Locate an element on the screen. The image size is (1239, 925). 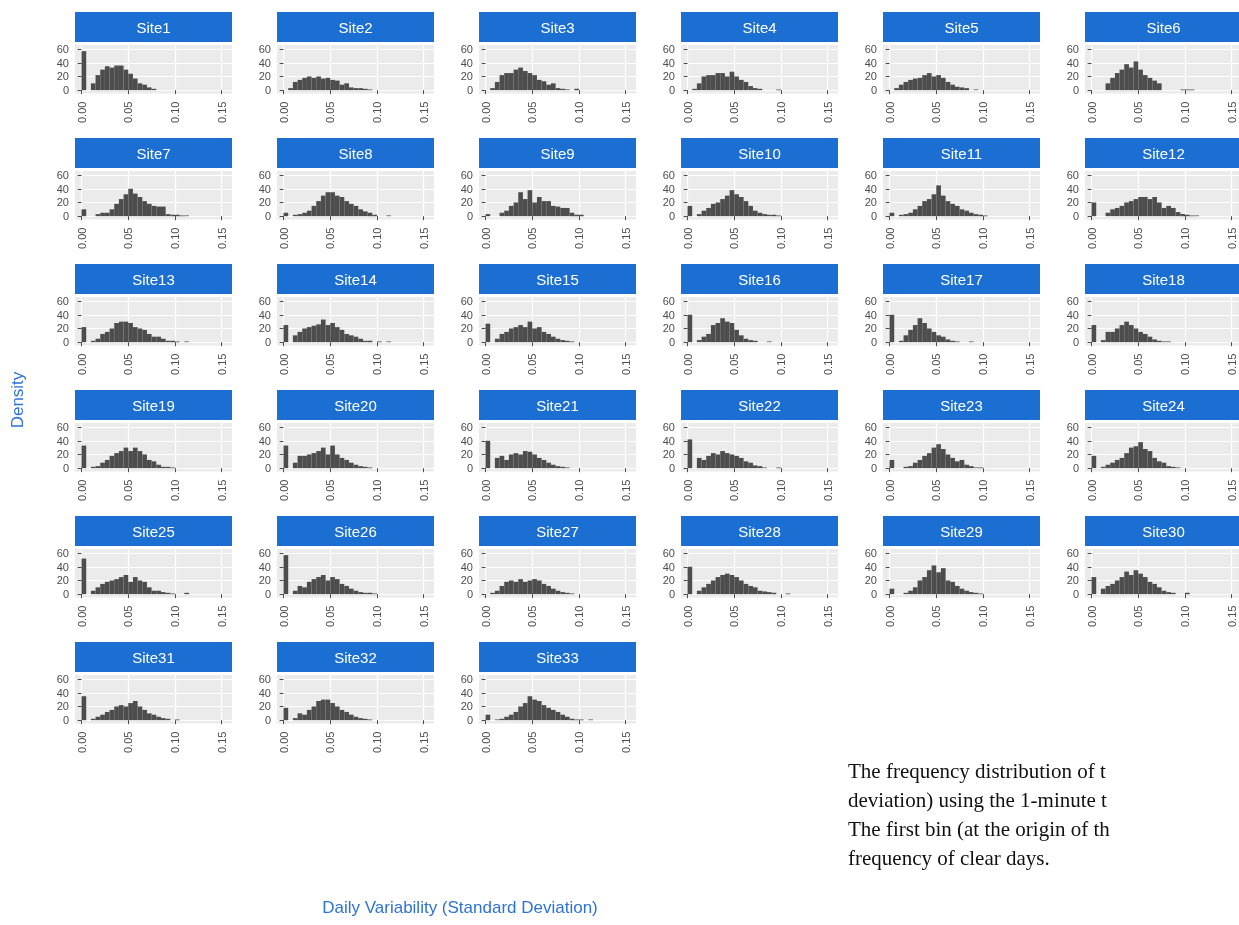
chart-title: Site6 is located at coordinates (1162, 27).